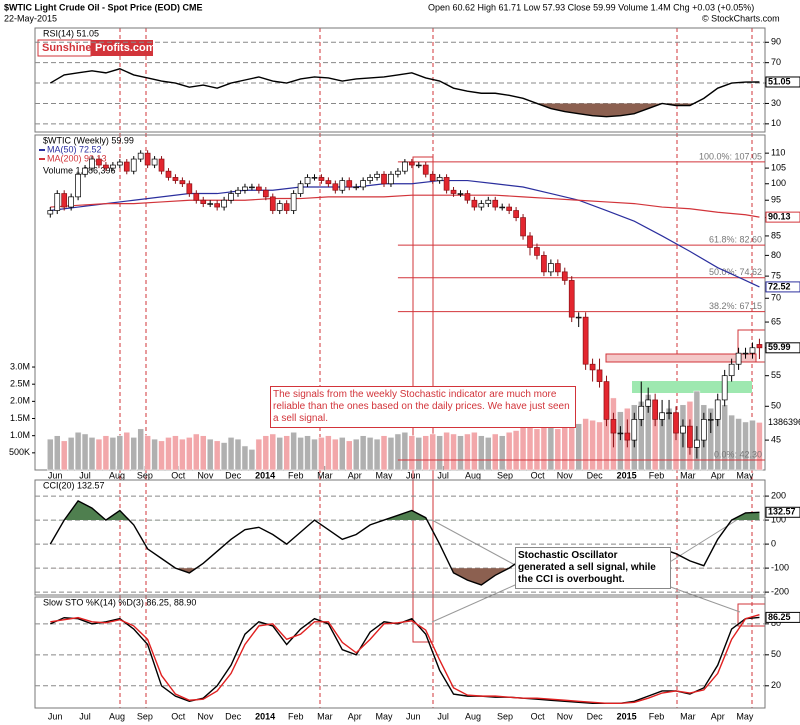 This screenshot has width=800, height=725. Describe the element at coordinates (657, 716) in the screenshot. I see `x-tick-label: Feb` at that location.